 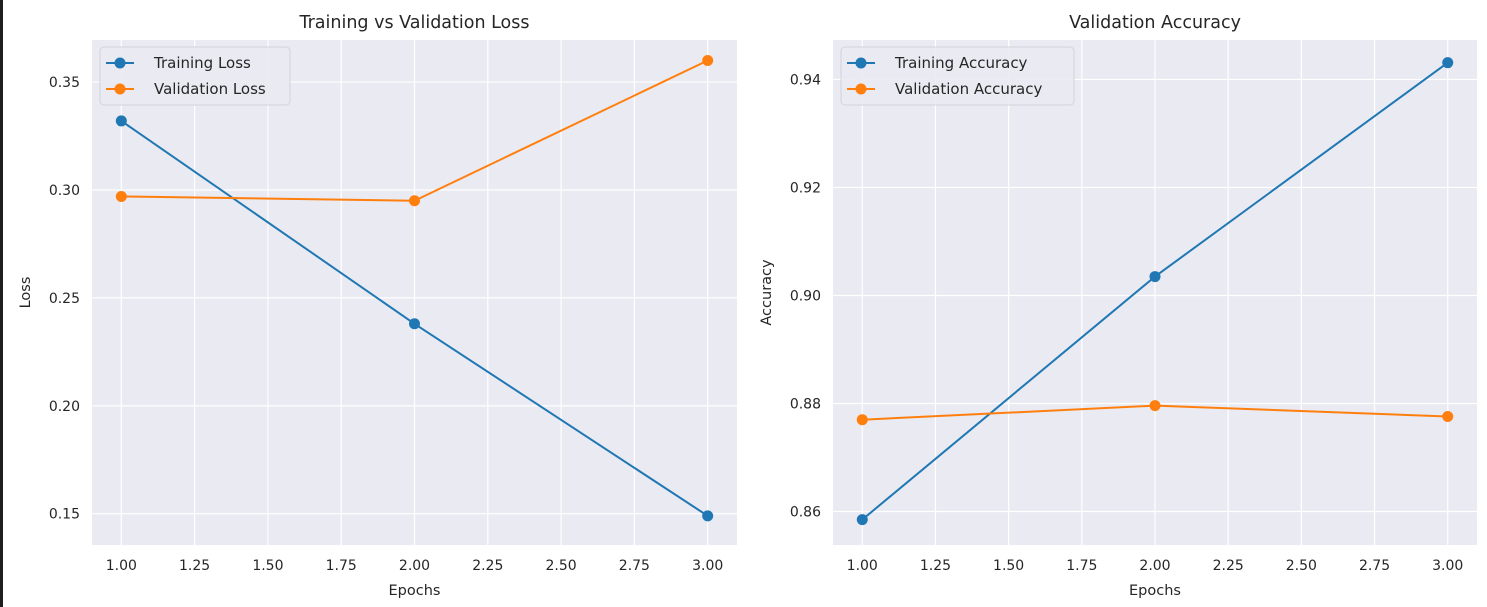 I want to click on legend: Training Loss Validation Loss, so click(x=195, y=76).